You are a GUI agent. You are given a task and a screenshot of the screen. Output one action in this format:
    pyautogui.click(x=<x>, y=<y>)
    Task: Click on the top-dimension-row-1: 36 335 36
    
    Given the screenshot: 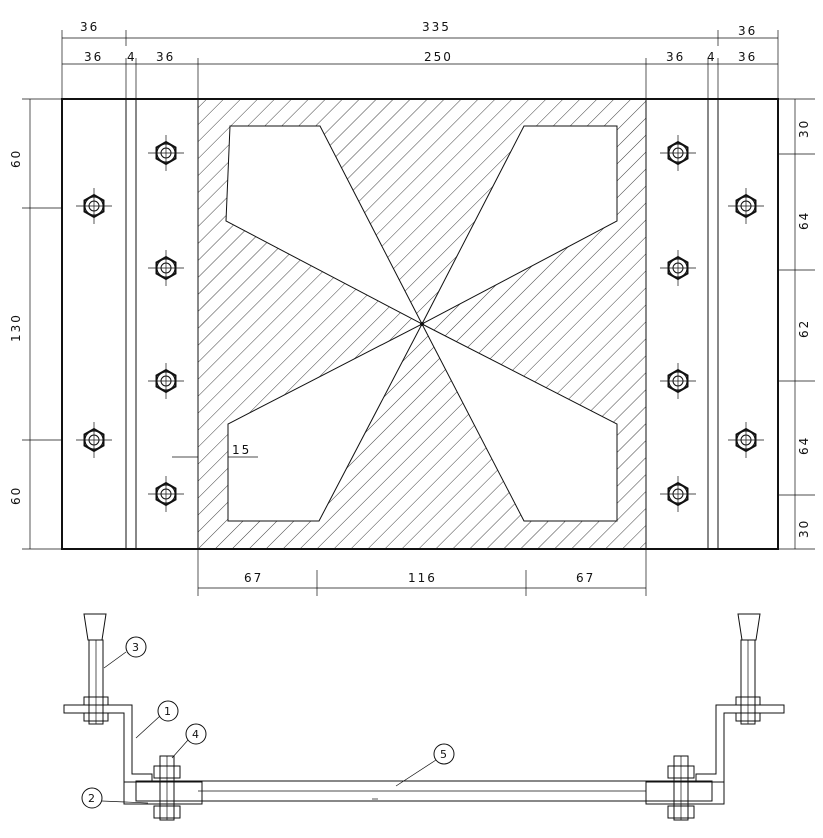 What is the action you would take?
    pyautogui.click(x=420, y=59)
    